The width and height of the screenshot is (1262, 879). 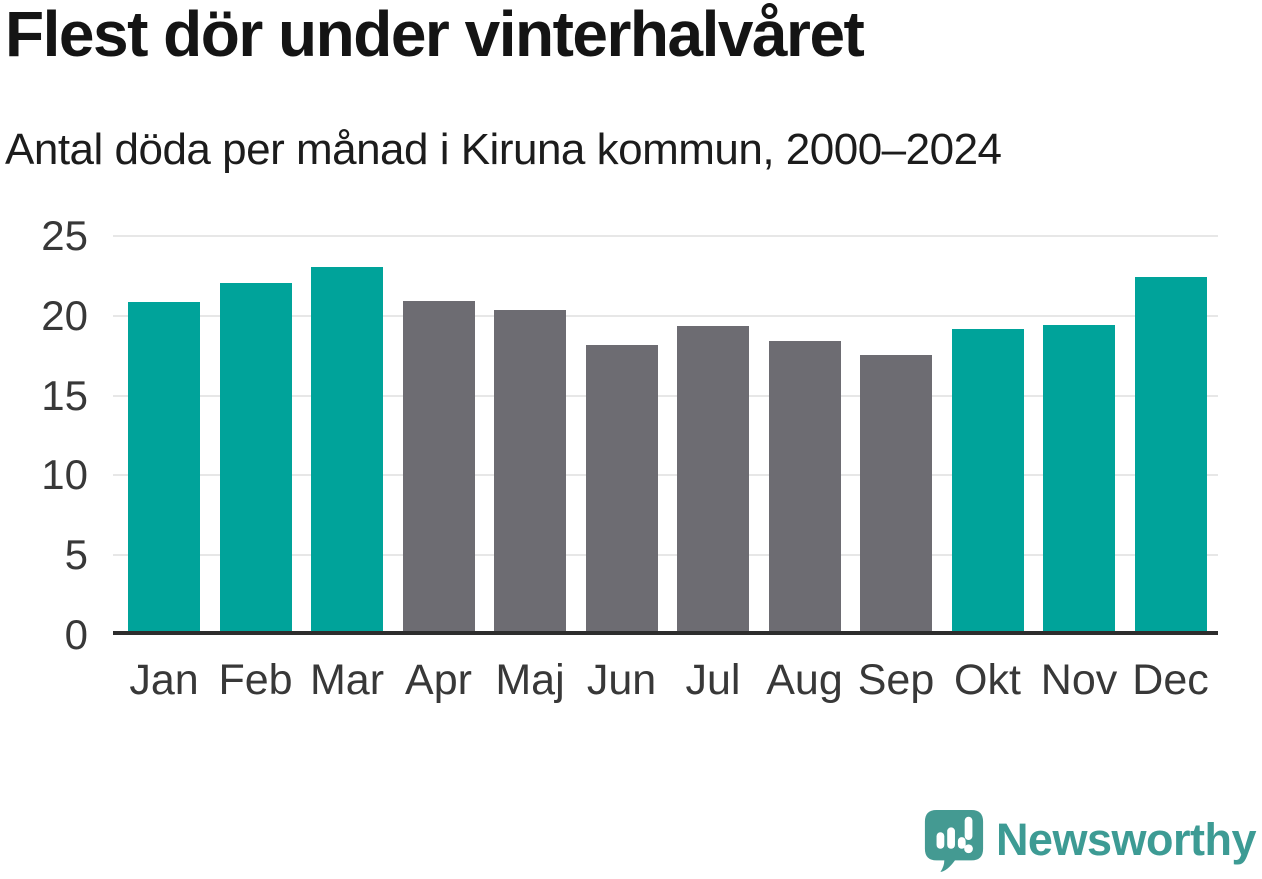 I want to click on brand-footer: Newsworthy, so click(x=1089, y=840).